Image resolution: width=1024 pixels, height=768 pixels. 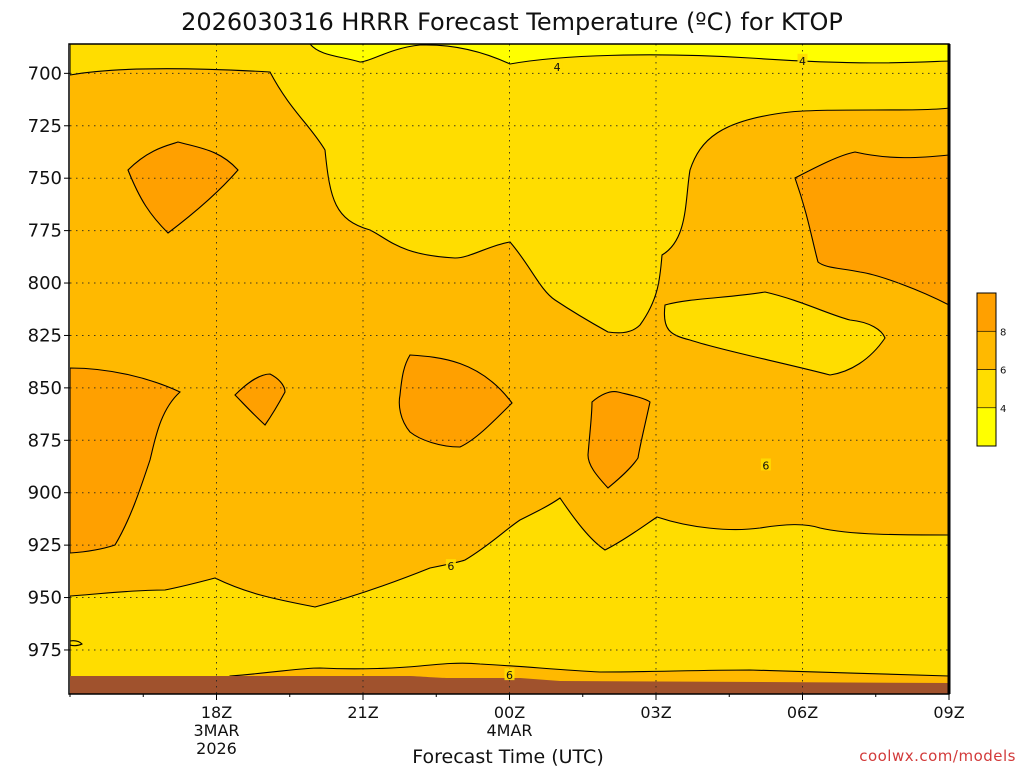 What do you see at coordinates (45, 440) in the screenshot?
I see `y-tick-label: 875` at bounding box center [45, 440].